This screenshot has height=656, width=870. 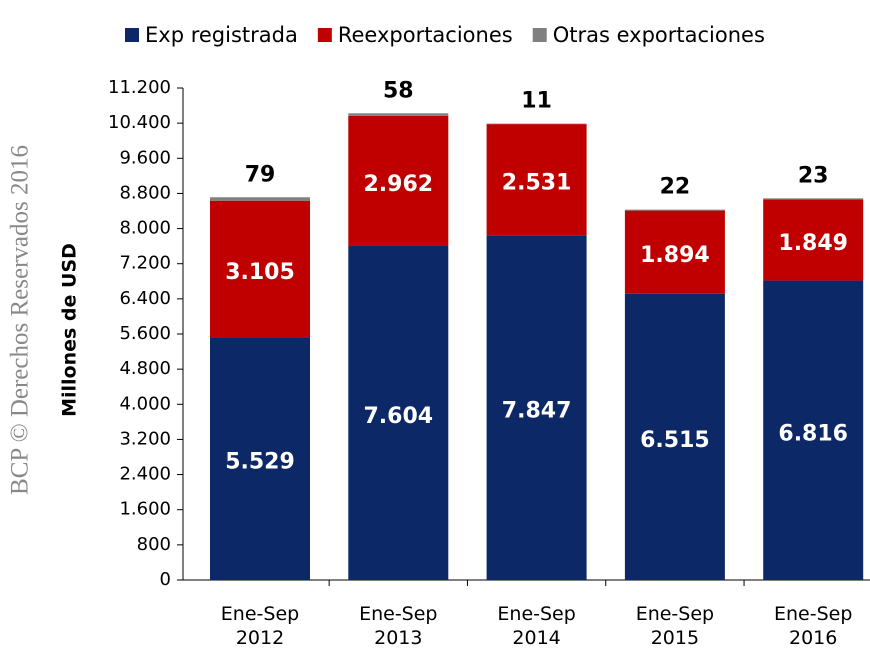 What do you see at coordinates (537, 183) in the screenshot?
I see `data-label: 2.531` at bounding box center [537, 183].